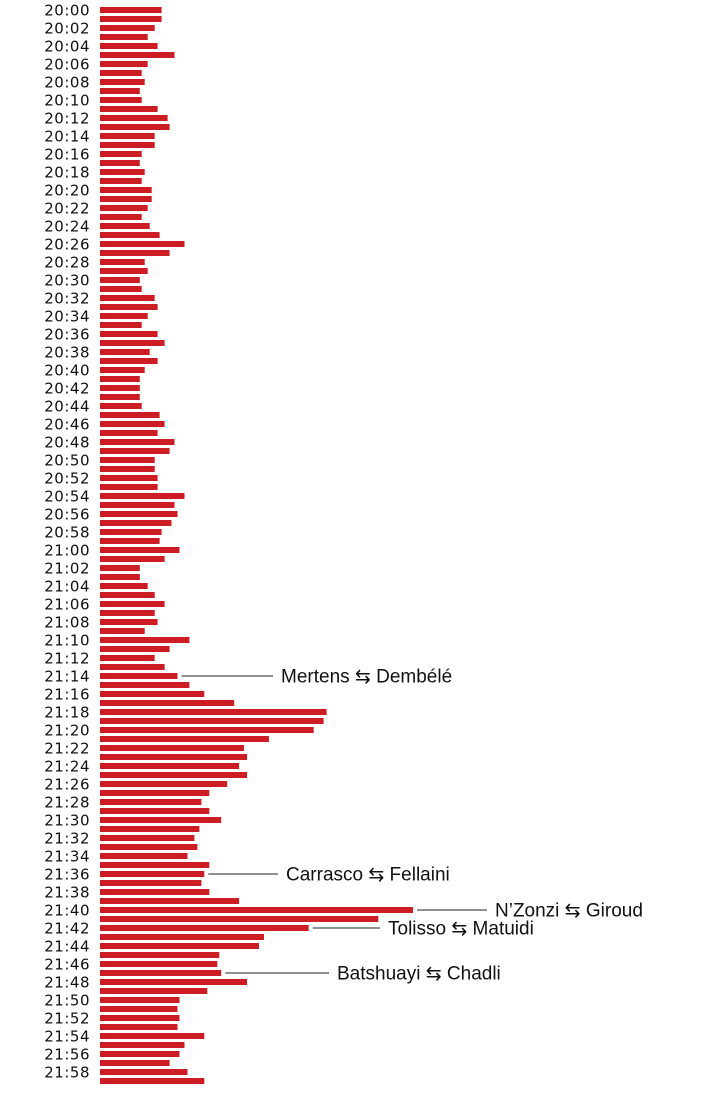 Image resolution: width=720 pixels, height=1093 pixels. Describe the element at coordinates (132, 424) in the screenshot. I see `bar-2046` at that location.